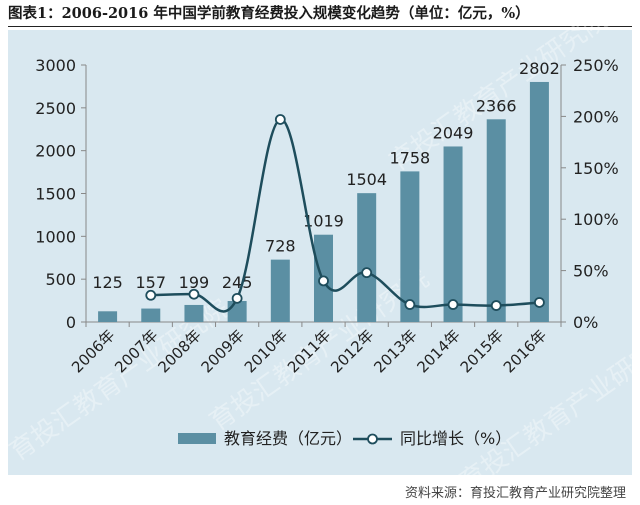 Image resolution: width=640 pixels, height=505 pixels. Describe the element at coordinates (352, 351) in the screenshot. I see `x-tick-label: 2012年` at that location.